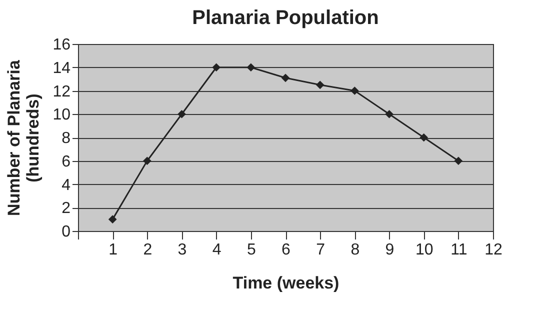 Image resolution: width=540 pixels, height=314 pixels. What do you see at coordinates (424, 250) in the screenshot?
I see `x-tick-label: 10` at bounding box center [424, 250].